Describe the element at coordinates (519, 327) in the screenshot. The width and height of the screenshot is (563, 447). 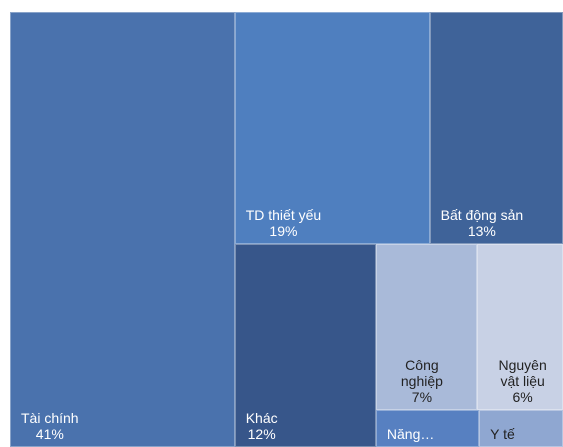
I see `treemap-cell: Nguyên vật liệu 6%` at that location.